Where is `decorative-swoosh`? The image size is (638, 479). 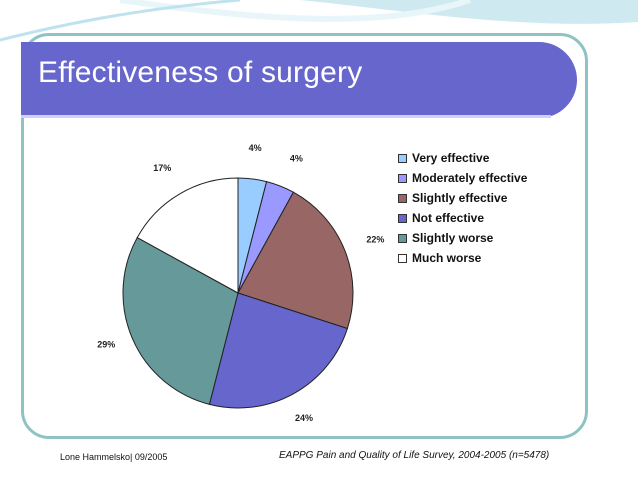
decorative-swoosh is located at coordinates (319, 21).